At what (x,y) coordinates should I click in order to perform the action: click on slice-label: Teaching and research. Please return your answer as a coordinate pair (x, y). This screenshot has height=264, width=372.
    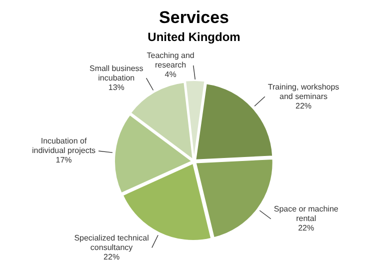
    Looking at the image, I should click on (170, 60).